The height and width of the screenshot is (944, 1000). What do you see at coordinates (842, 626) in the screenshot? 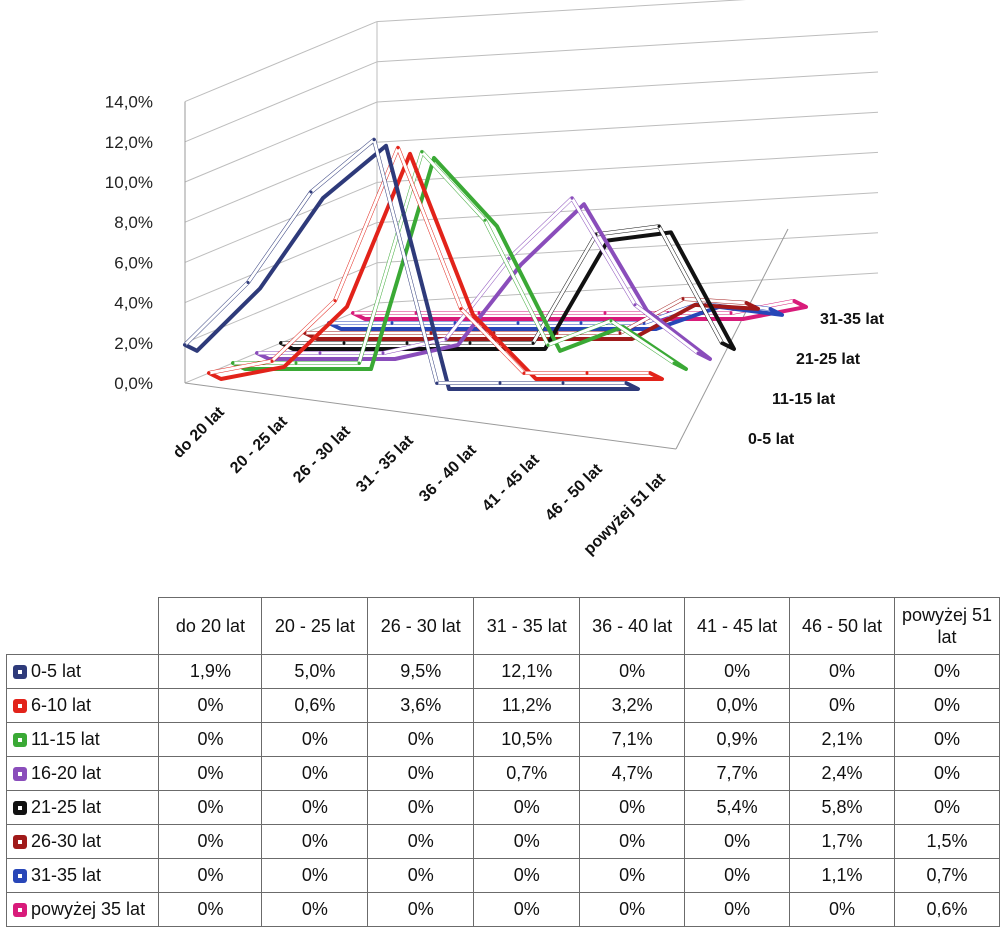
I see `column-header: 46 - 50 lat` at bounding box center [842, 626].